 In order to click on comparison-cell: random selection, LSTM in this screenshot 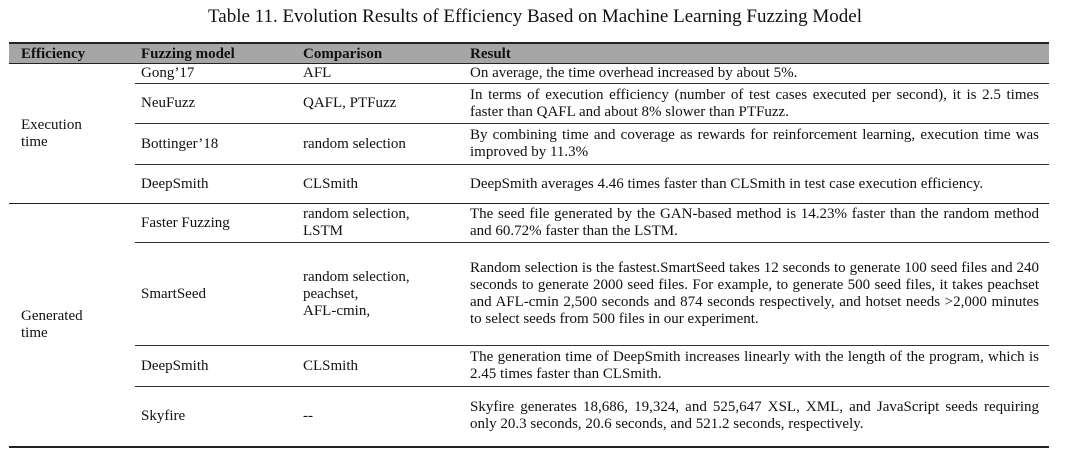, I will do `click(380, 223)`.